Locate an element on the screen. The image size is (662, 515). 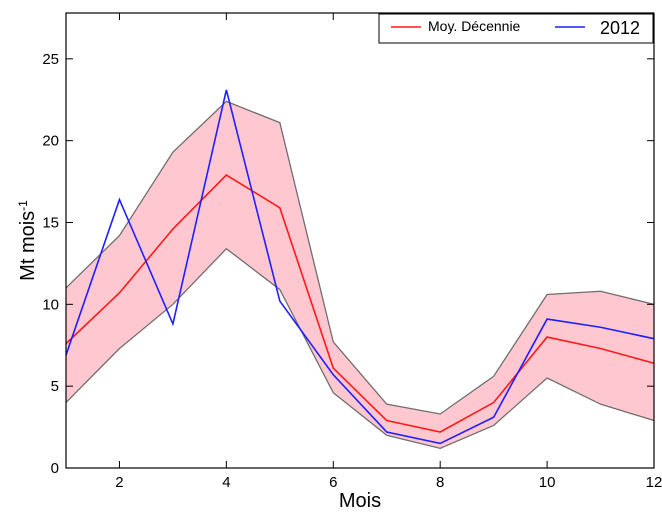
x-tick-label: 12 is located at coordinates (654, 482).